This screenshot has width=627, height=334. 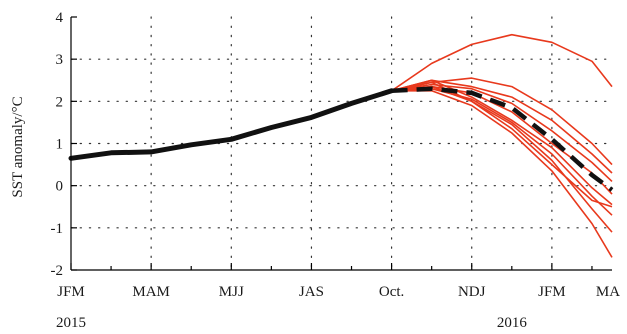 I want to click on ensemble-mean-line, so click(x=502, y=139).